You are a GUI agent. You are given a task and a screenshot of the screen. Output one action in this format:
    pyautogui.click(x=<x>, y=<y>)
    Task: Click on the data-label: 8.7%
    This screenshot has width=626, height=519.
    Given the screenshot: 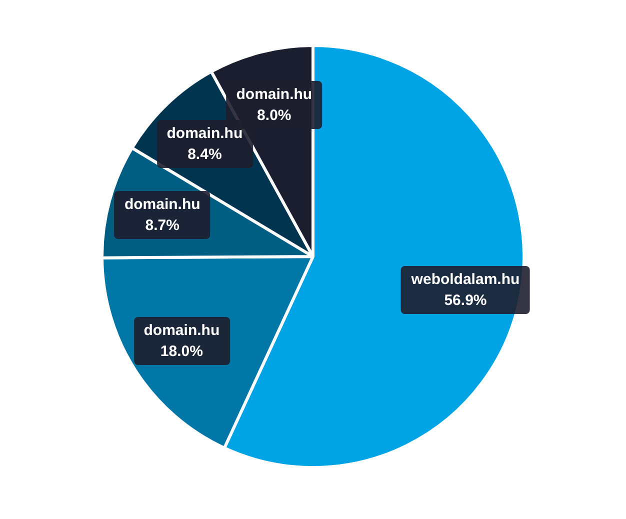 What is the action you would take?
    pyautogui.click(x=162, y=226)
    